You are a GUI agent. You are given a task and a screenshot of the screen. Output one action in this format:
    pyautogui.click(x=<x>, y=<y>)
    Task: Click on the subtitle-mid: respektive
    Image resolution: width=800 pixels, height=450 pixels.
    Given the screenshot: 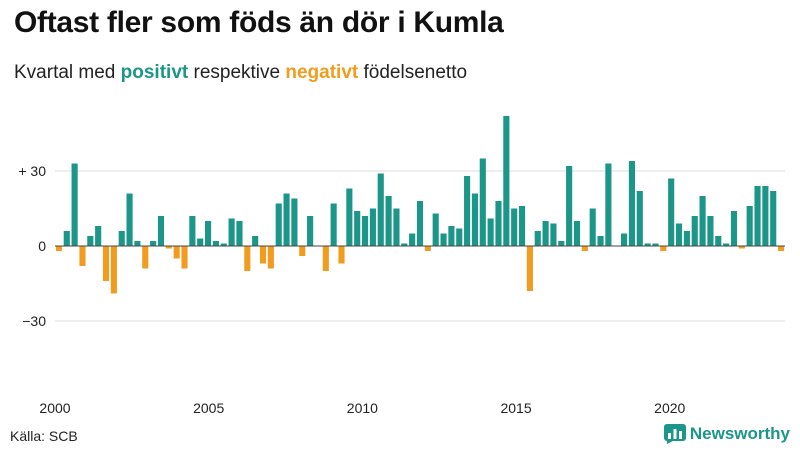 What is the action you would take?
    pyautogui.click(x=237, y=72)
    